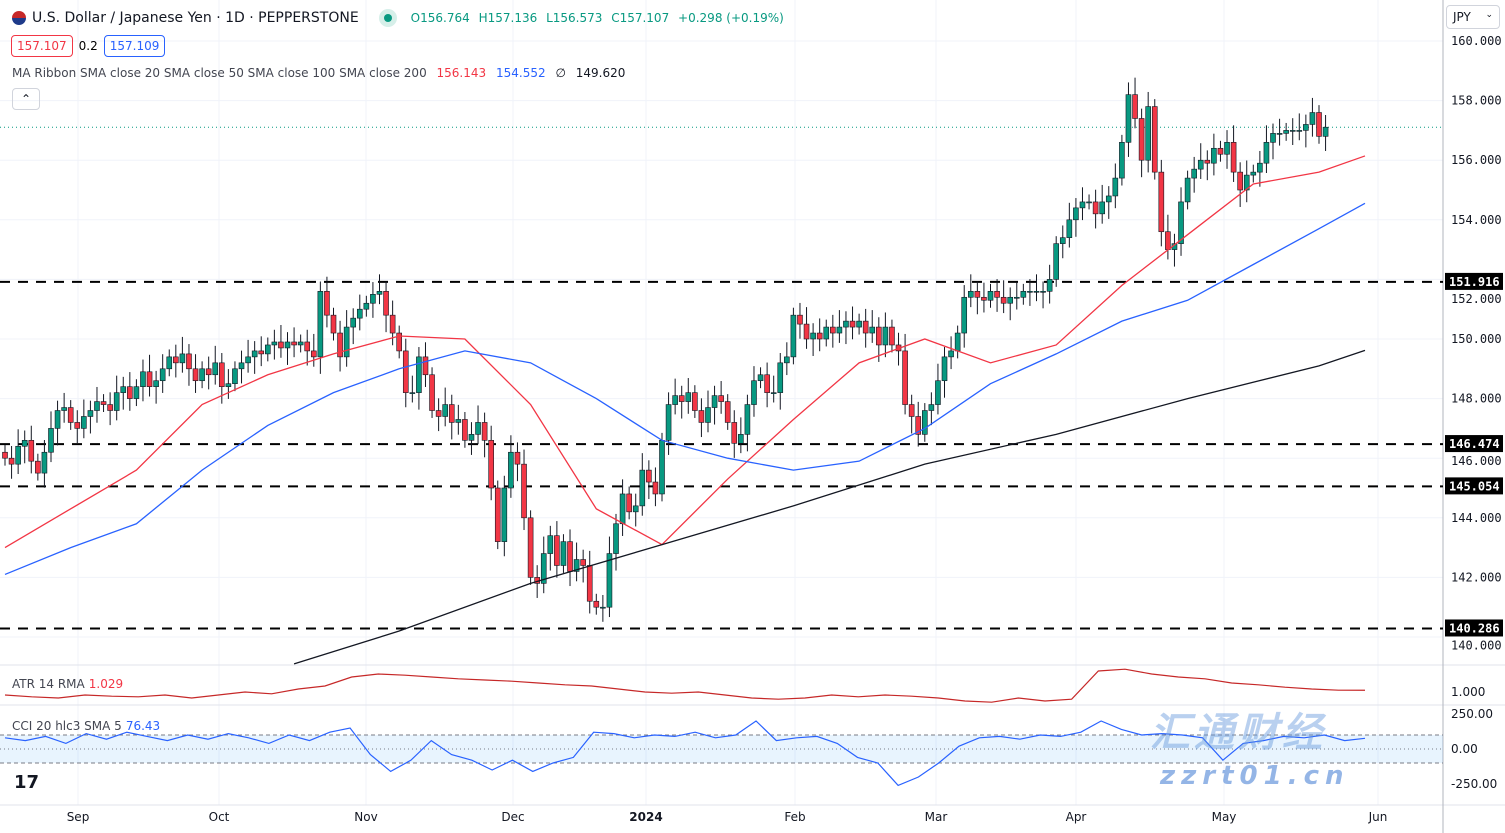  Describe the element at coordinates (684, 685) in the screenshot. I see `atr-line` at that location.